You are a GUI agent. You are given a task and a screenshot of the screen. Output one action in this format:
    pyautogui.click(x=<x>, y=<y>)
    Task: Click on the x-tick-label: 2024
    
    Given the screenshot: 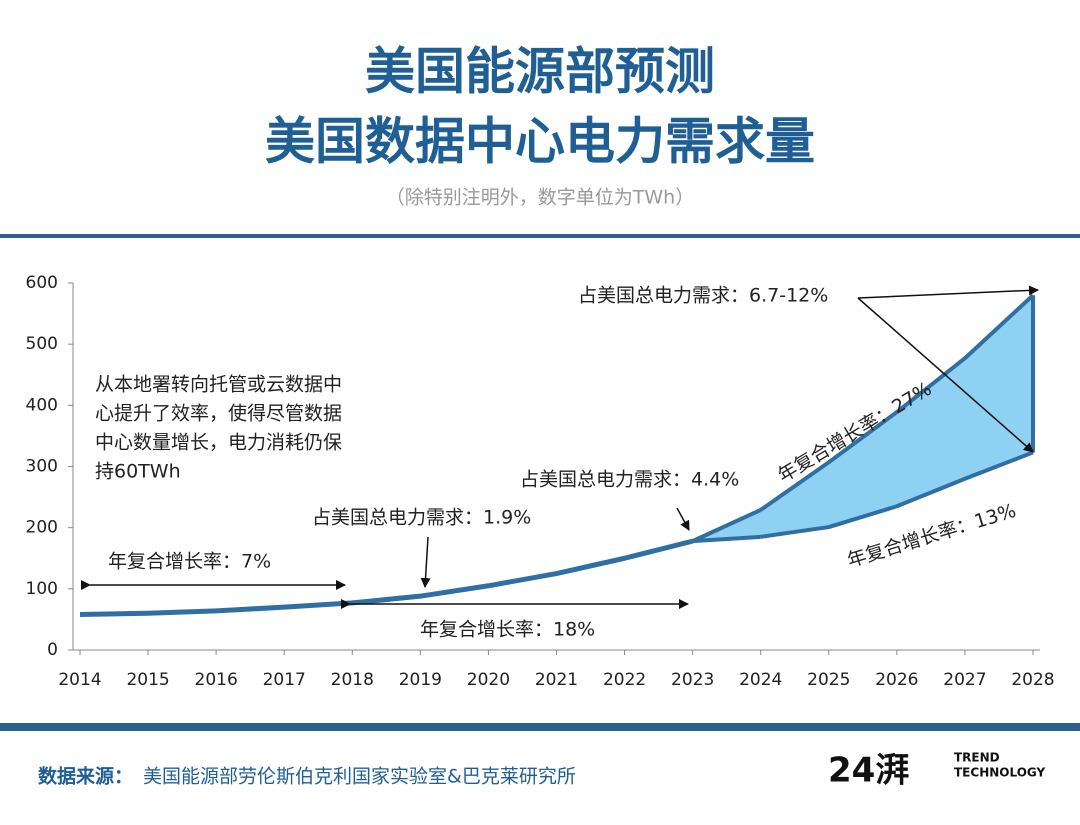 What is the action you would take?
    pyautogui.click(x=760, y=680)
    